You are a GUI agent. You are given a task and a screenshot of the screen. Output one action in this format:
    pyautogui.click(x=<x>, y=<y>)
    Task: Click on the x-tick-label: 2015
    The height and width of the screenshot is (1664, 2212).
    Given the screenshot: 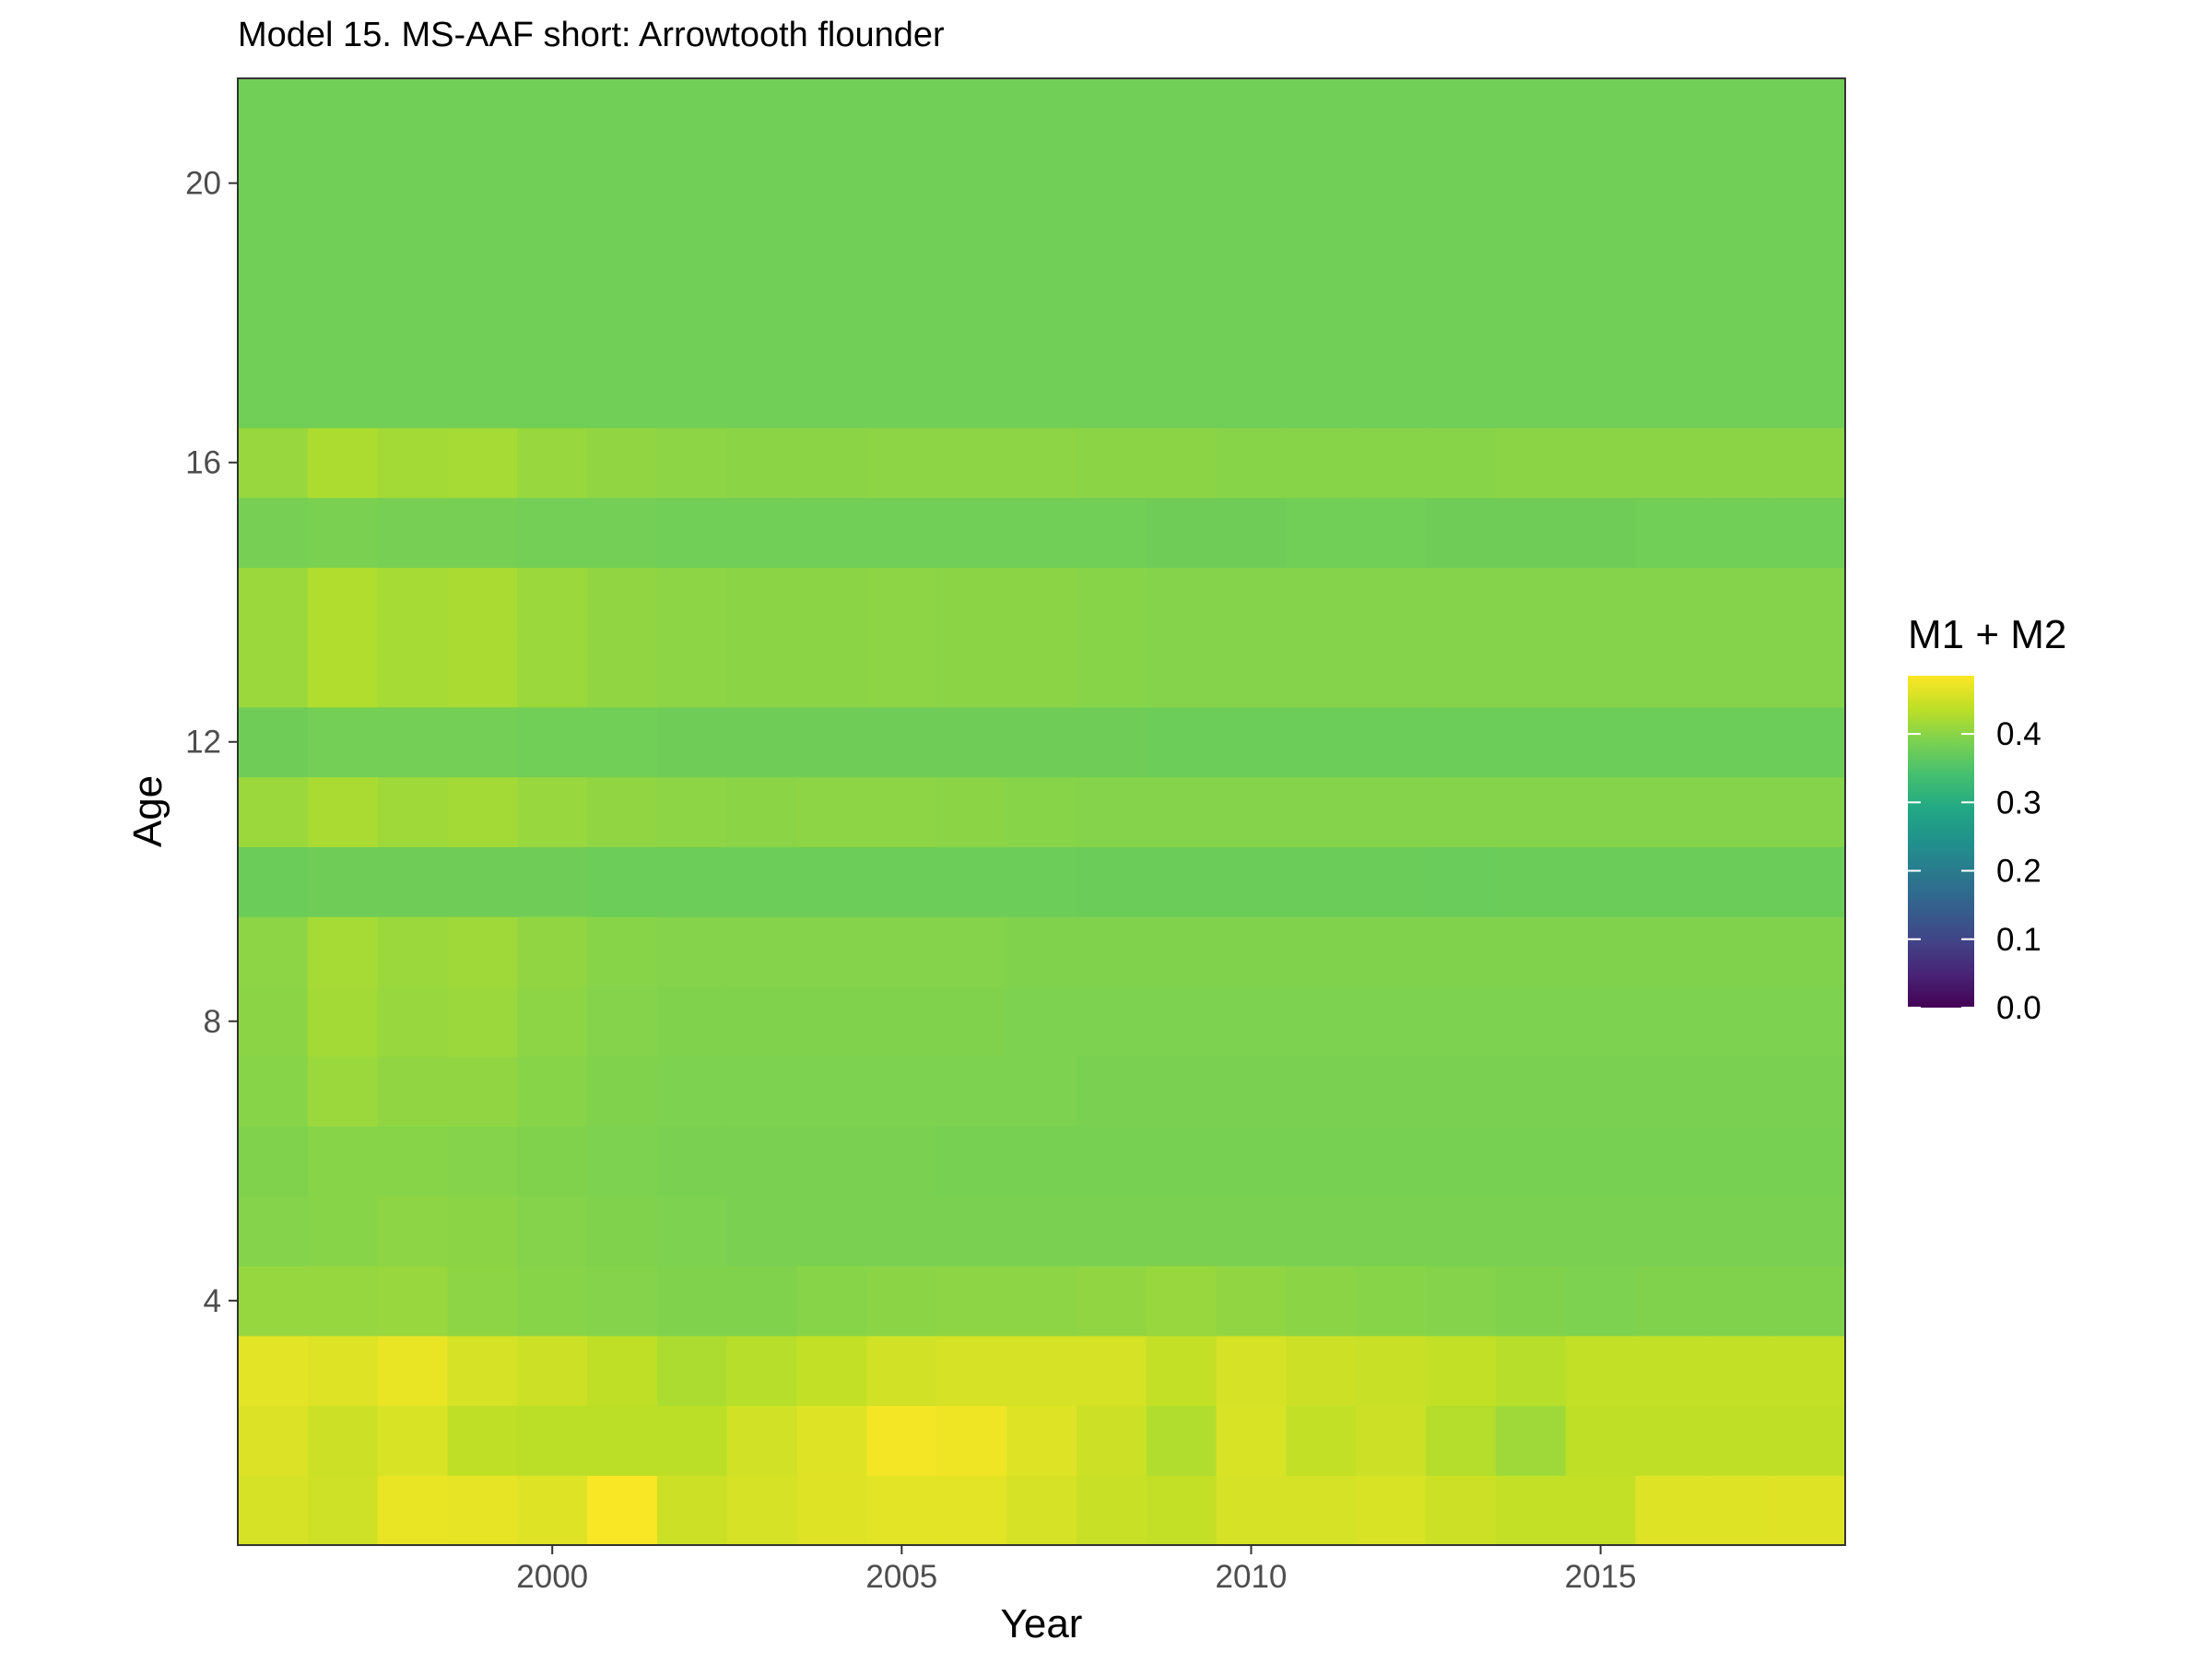 What is the action you would take?
    pyautogui.click(x=1601, y=1577)
    